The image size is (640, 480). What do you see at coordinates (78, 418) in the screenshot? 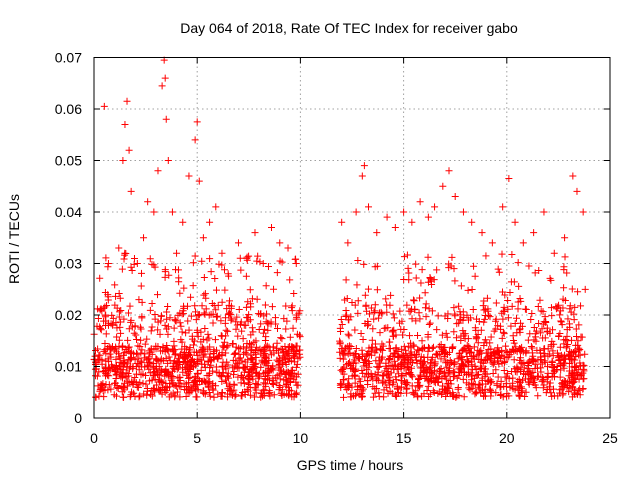
I see `y-tick-label: 0` at bounding box center [78, 418].